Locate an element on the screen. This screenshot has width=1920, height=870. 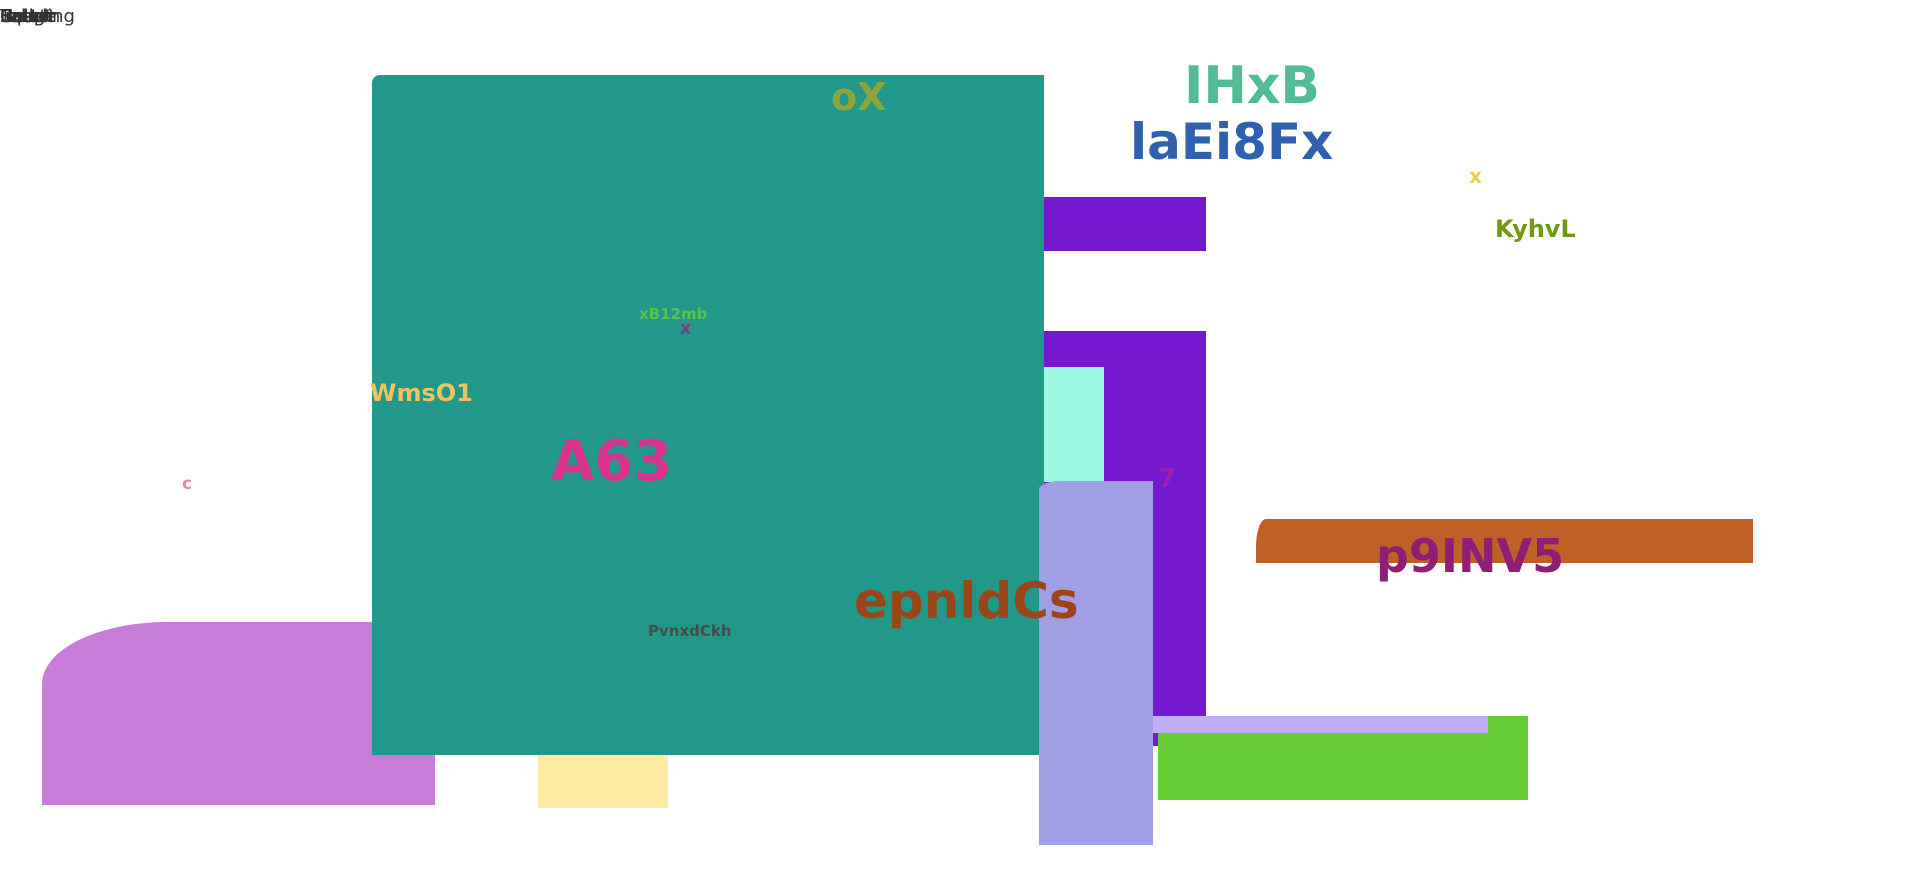
label-laei8fx: laEi8Fx is located at coordinates (1232, 142).